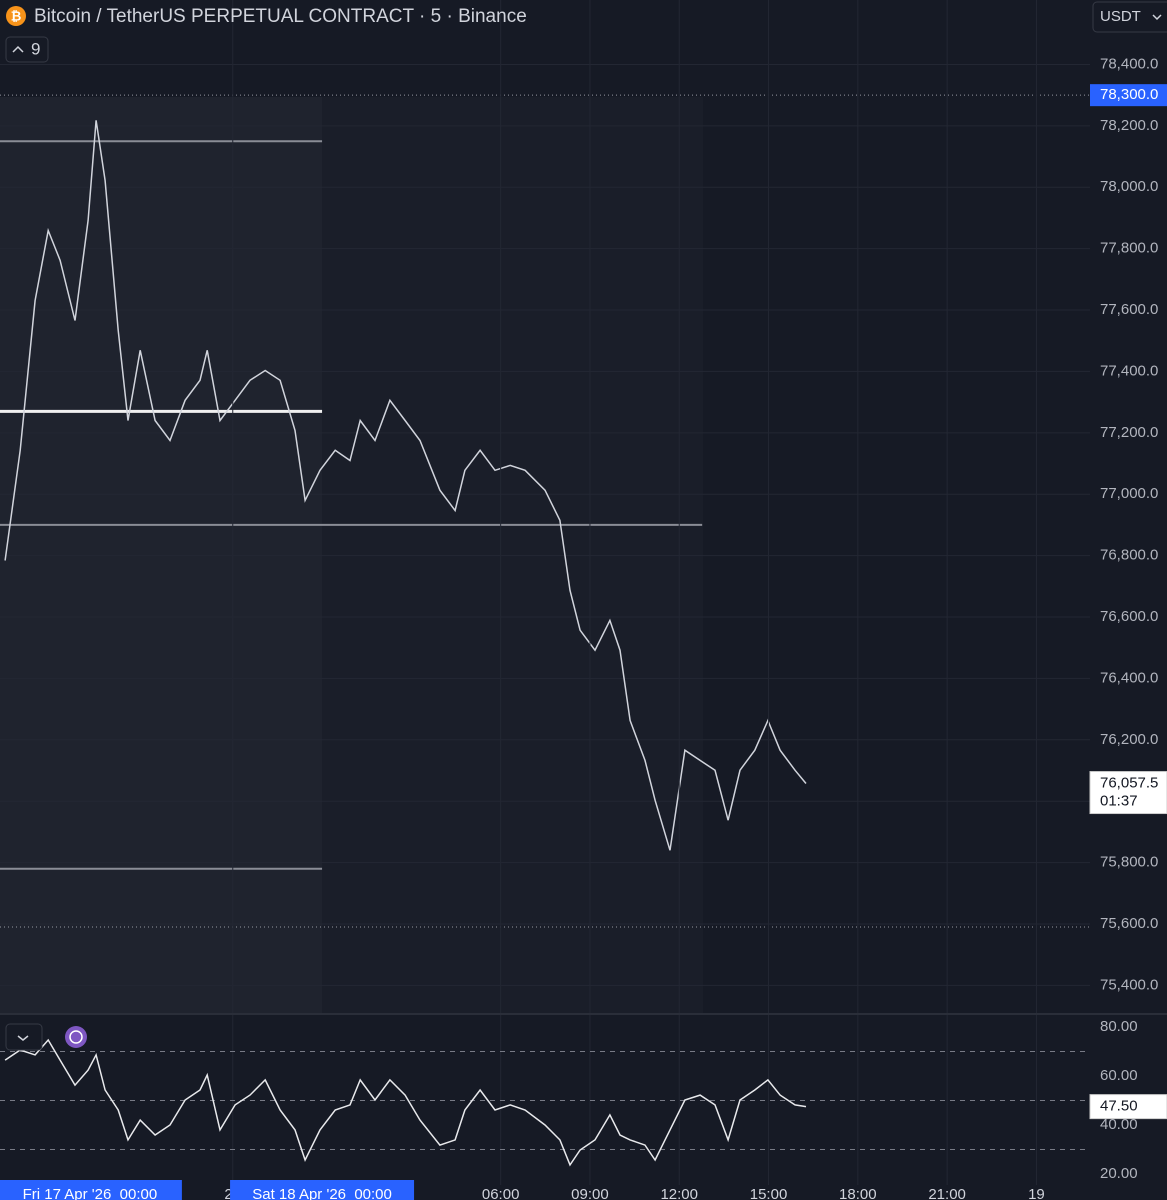 Image resolution: width=1167 pixels, height=1200 pixels. Describe the element at coordinates (1036, 1193) in the screenshot. I see `x-tick-label: 19` at that location.